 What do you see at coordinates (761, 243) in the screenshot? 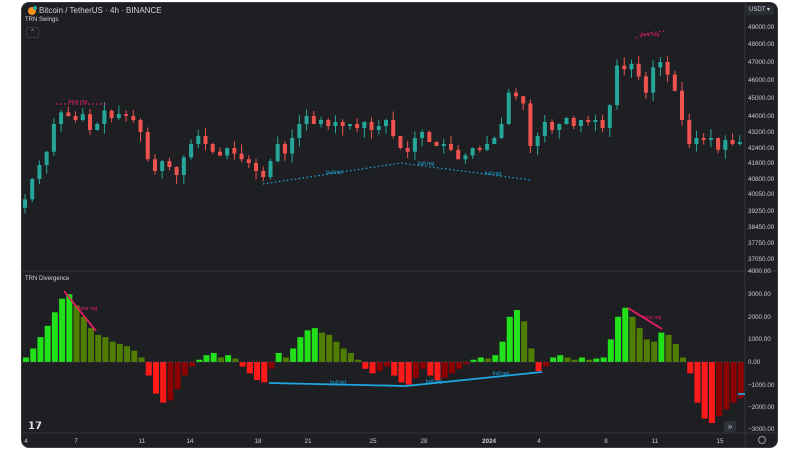
I see `price-axis-label: 37750.00` at bounding box center [761, 243].